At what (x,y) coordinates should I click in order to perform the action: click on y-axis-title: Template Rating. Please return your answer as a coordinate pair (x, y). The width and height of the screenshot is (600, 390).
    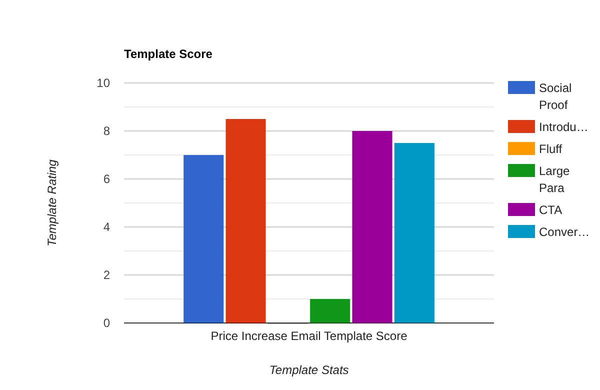
    Looking at the image, I should click on (52, 202).